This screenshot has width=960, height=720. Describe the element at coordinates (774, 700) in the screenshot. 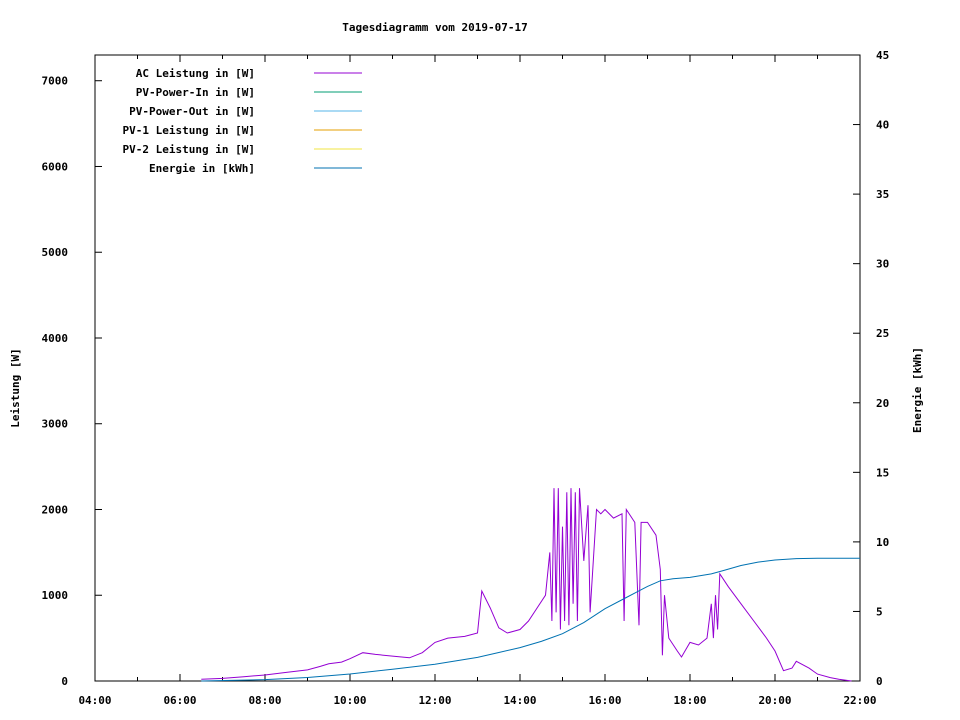

I see `x-tick-label: 20:00` at that location.